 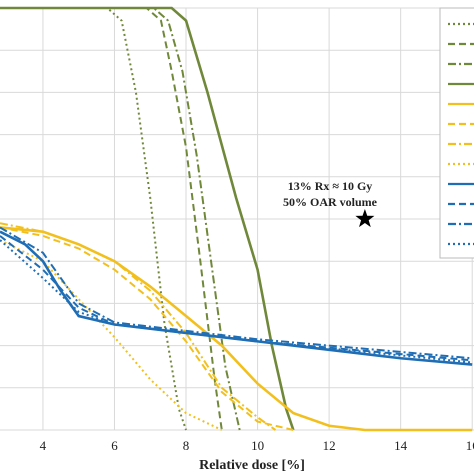 I want to click on x-axis-title: Relative dose [%], so click(x=252, y=465).